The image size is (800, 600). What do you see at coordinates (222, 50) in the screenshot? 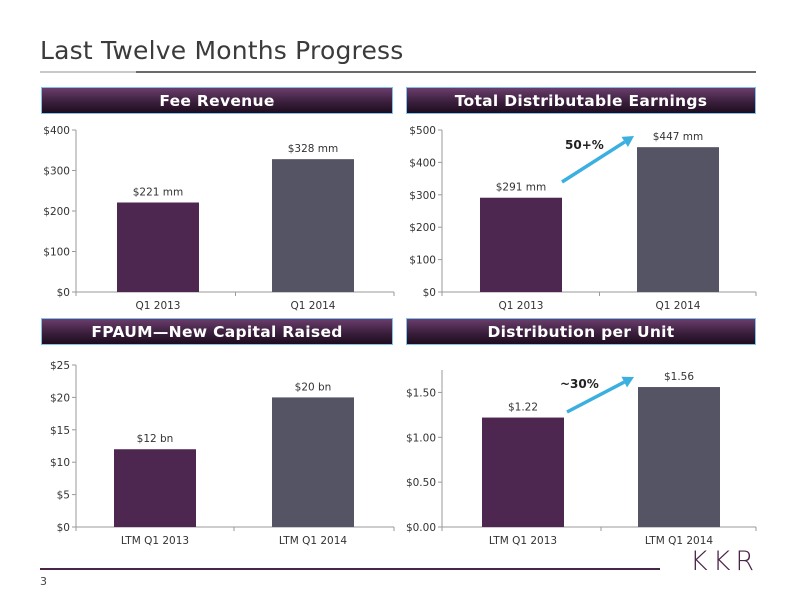
I see `page-title: Last Twelve Months Progress` at bounding box center [222, 50].